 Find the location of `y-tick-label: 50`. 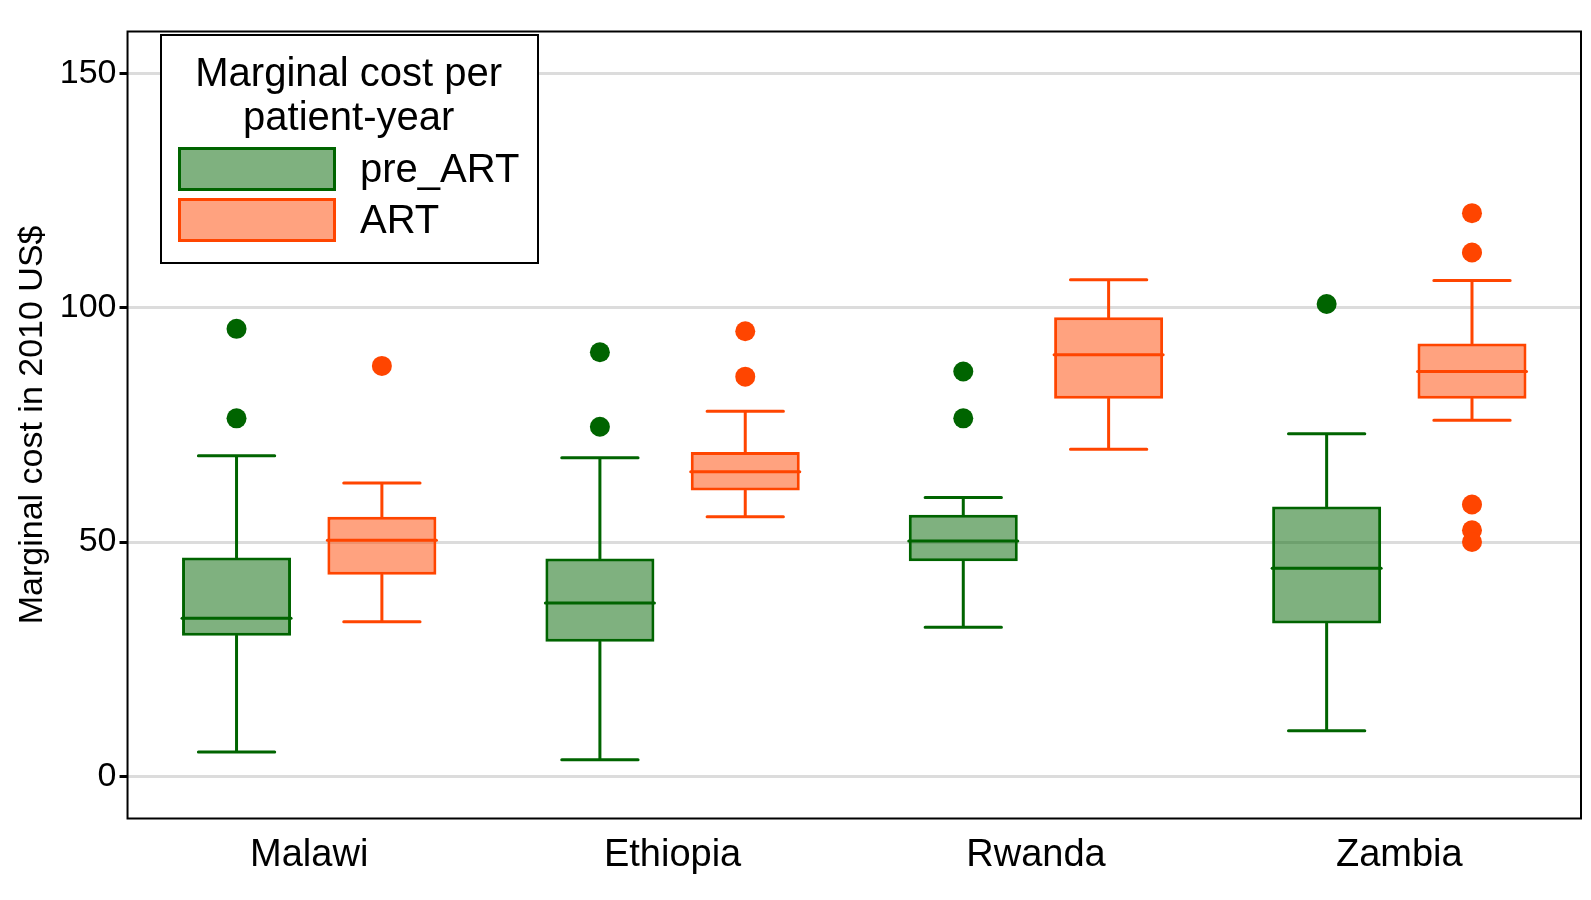

y-tick-label: 50 is located at coordinates (97, 539).